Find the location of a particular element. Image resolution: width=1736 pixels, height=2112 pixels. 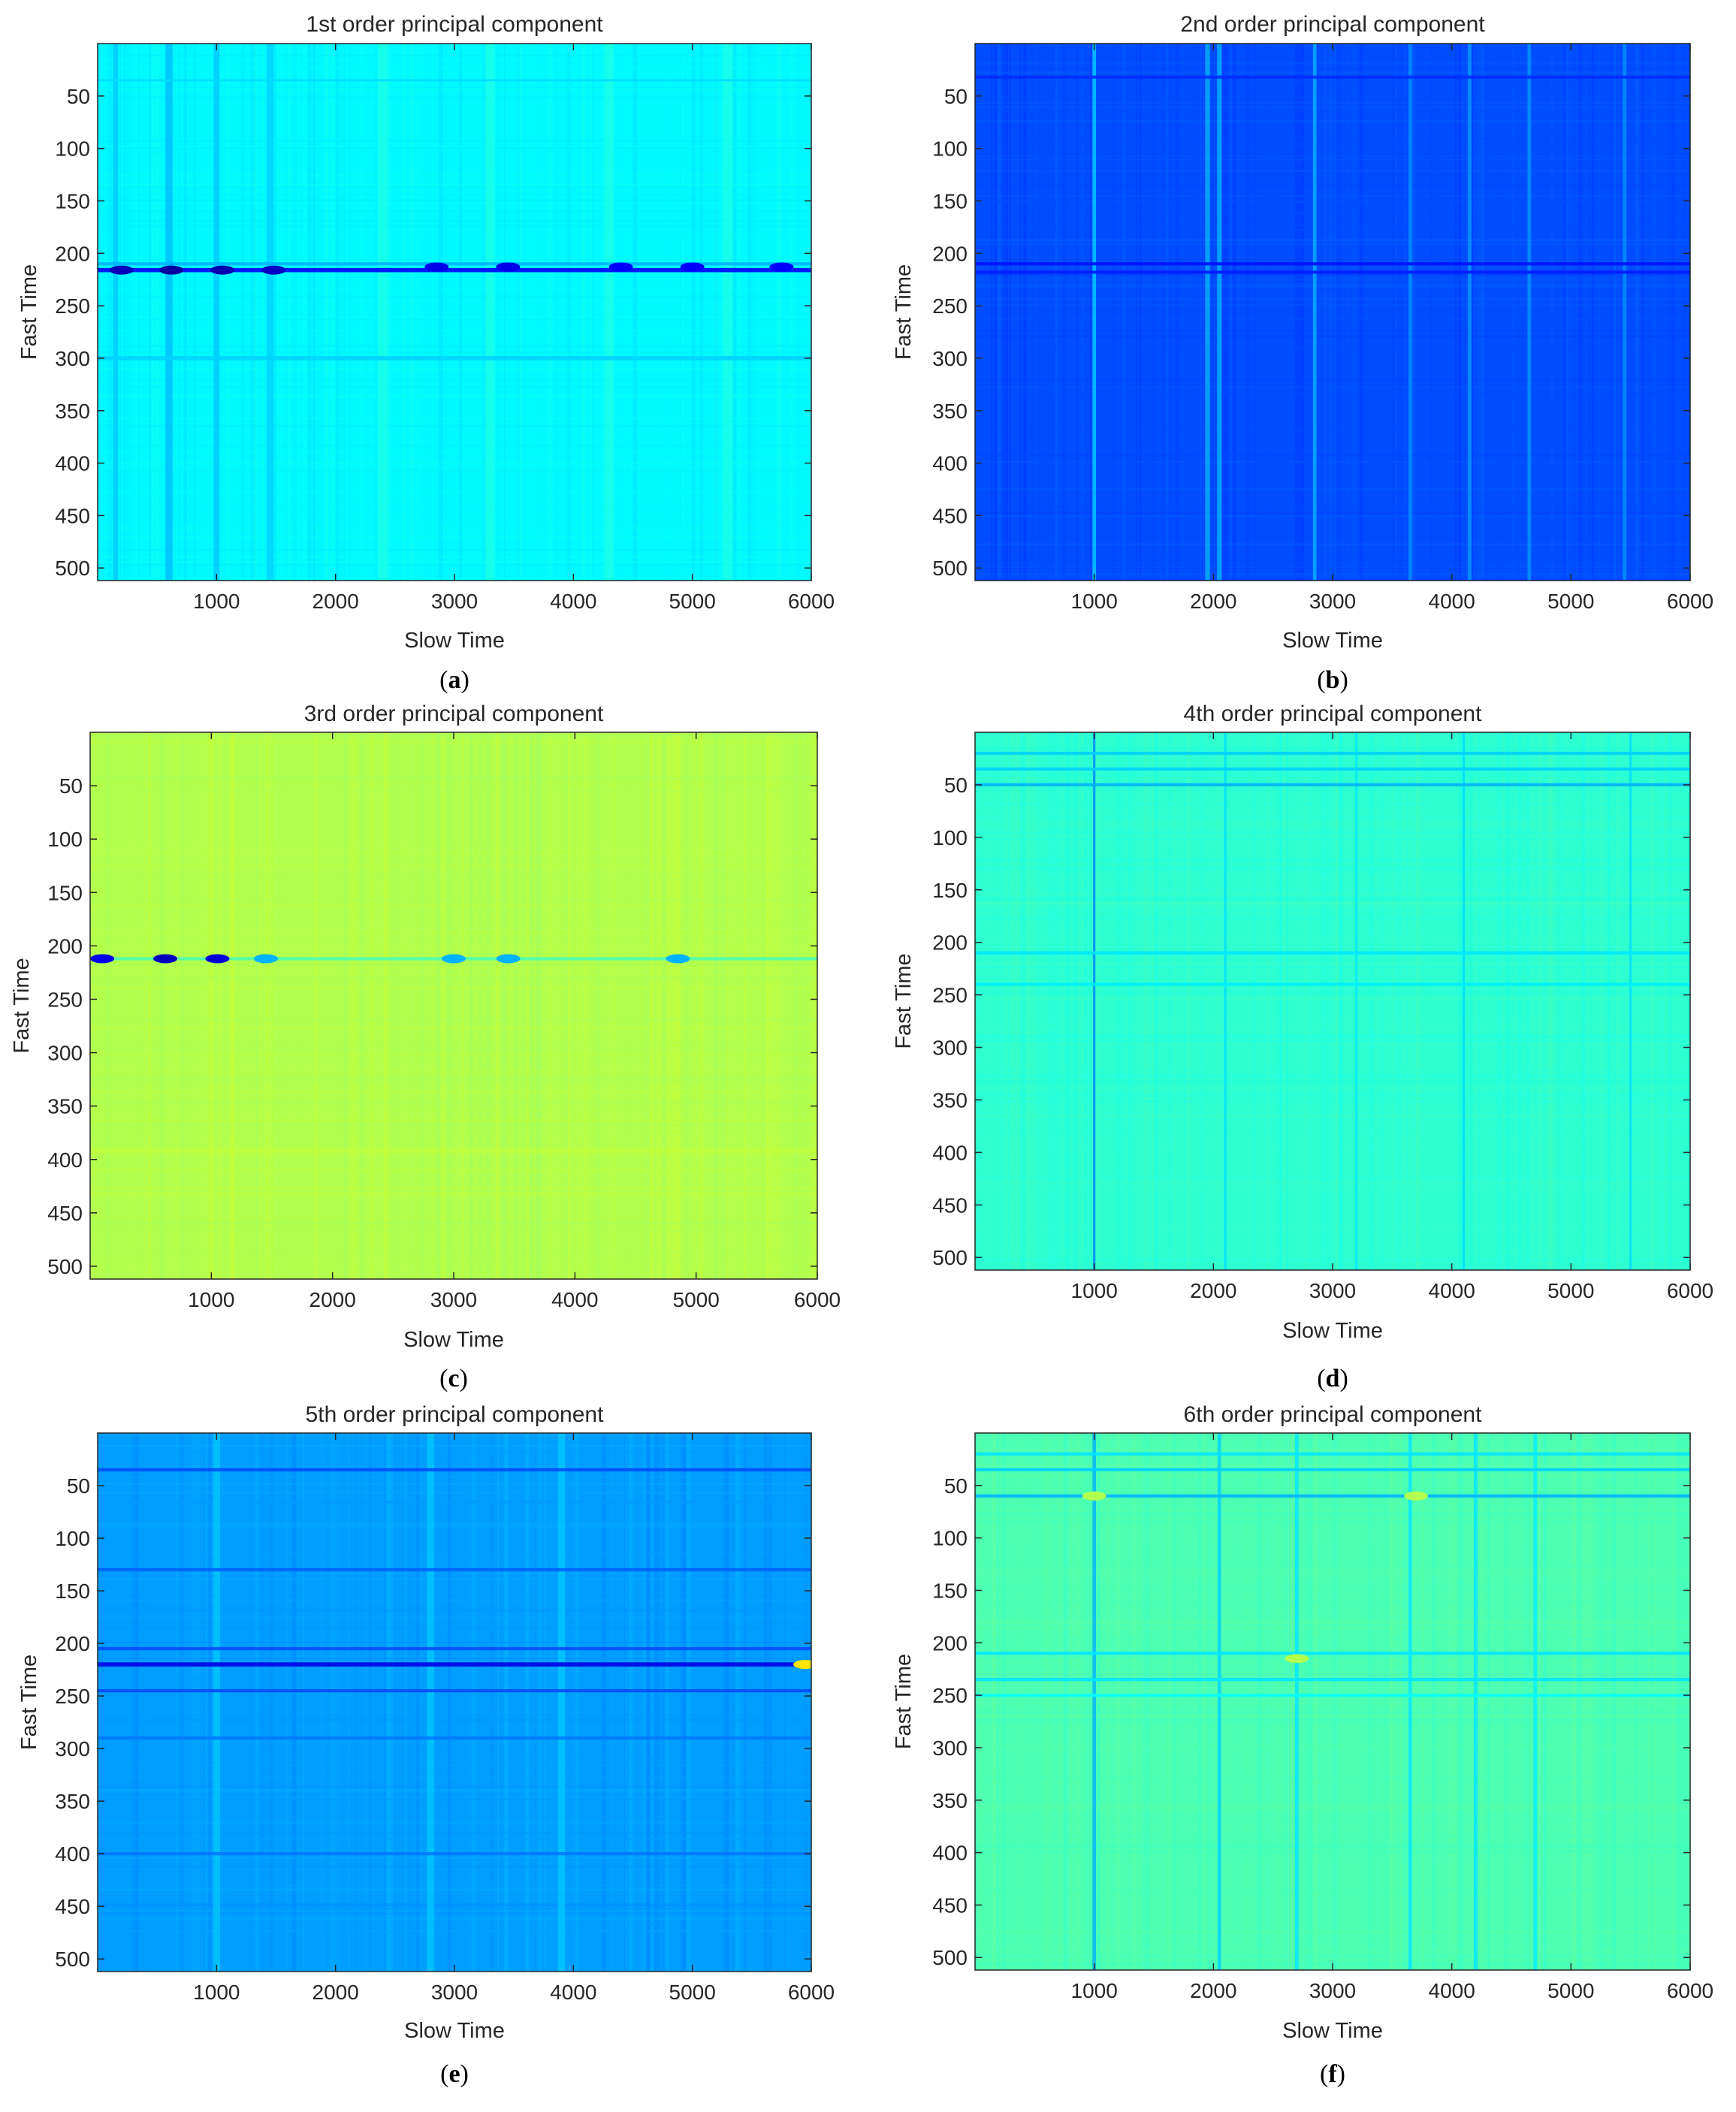

y-tick-label: 300 is located at coordinates (65, 1053).